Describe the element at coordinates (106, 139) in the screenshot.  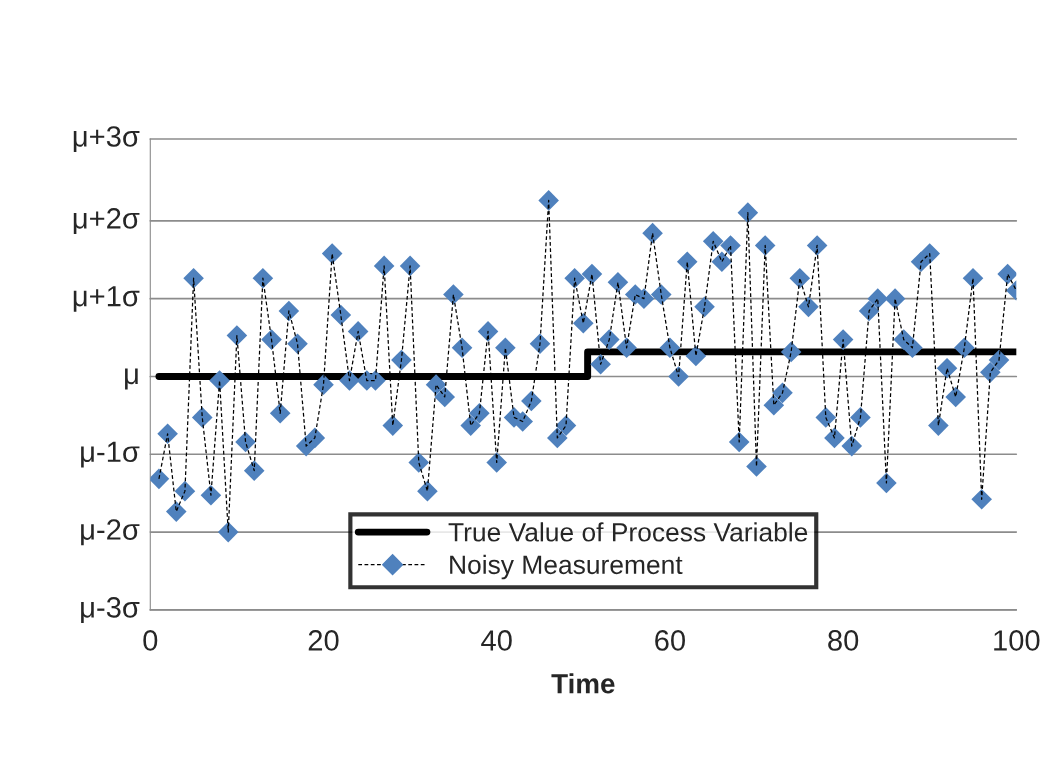
I see `ref-line-label: μ+3σ` at that location.